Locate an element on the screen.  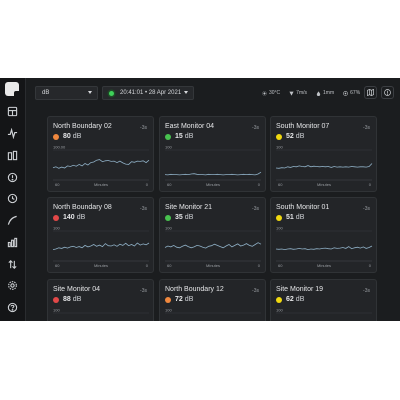
monitor-card: Site Monitor 19 -3s 62 dB 100 60 Minutes 0 is located at coordinates (323, 300).